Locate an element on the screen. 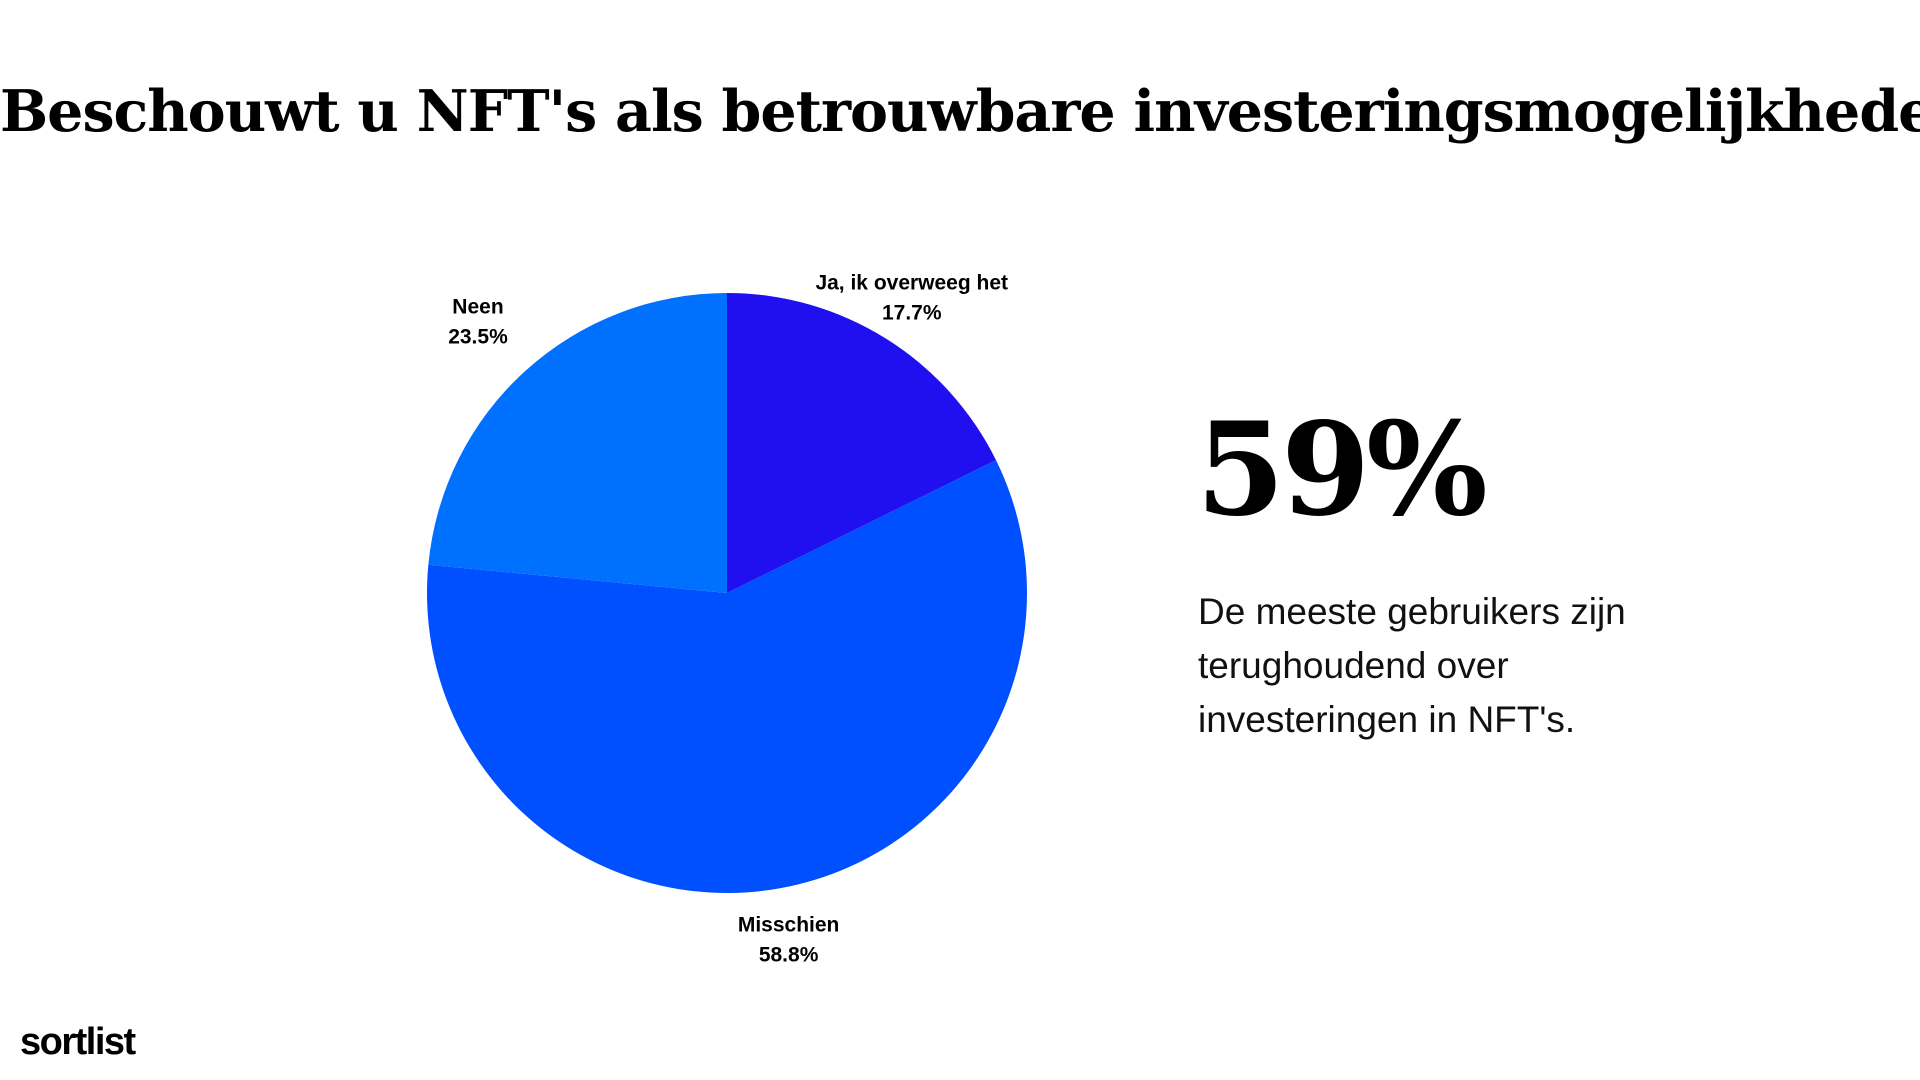 Image resolution: width=1920 pixels, height=1080 pixels. slice-percentage-label: 58.8% is located at coordinates (789, 954).